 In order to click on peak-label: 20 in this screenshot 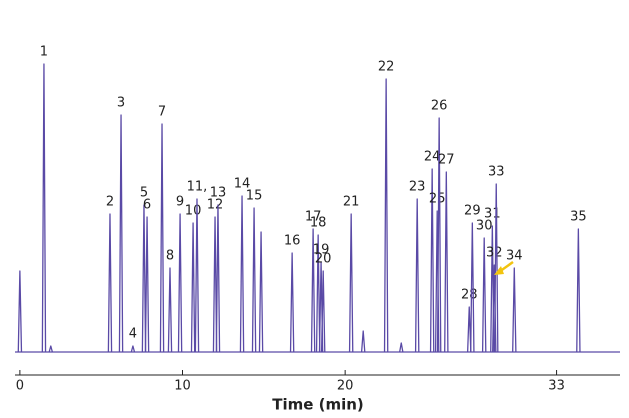, I will do `click(323, 259)`.